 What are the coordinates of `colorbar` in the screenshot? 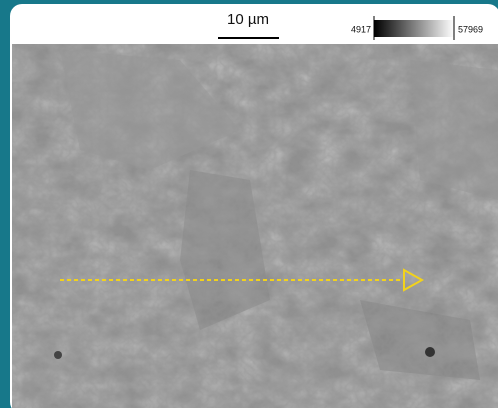 It's located at (414, 28).